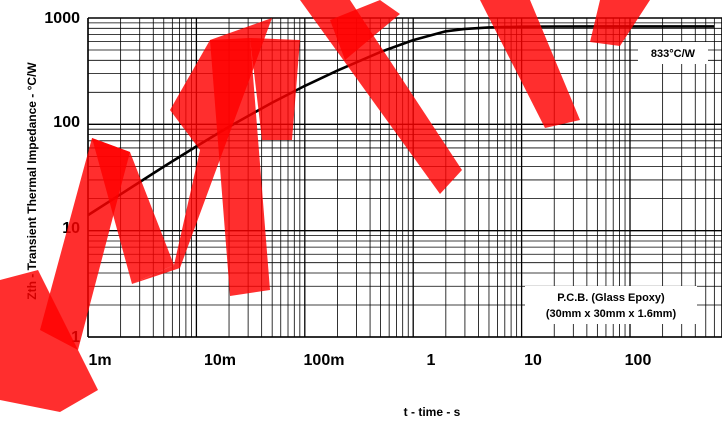 The height and width of the screenshot is (426, 722). I want to click on y-tick-label: 100, so click(66, 122).